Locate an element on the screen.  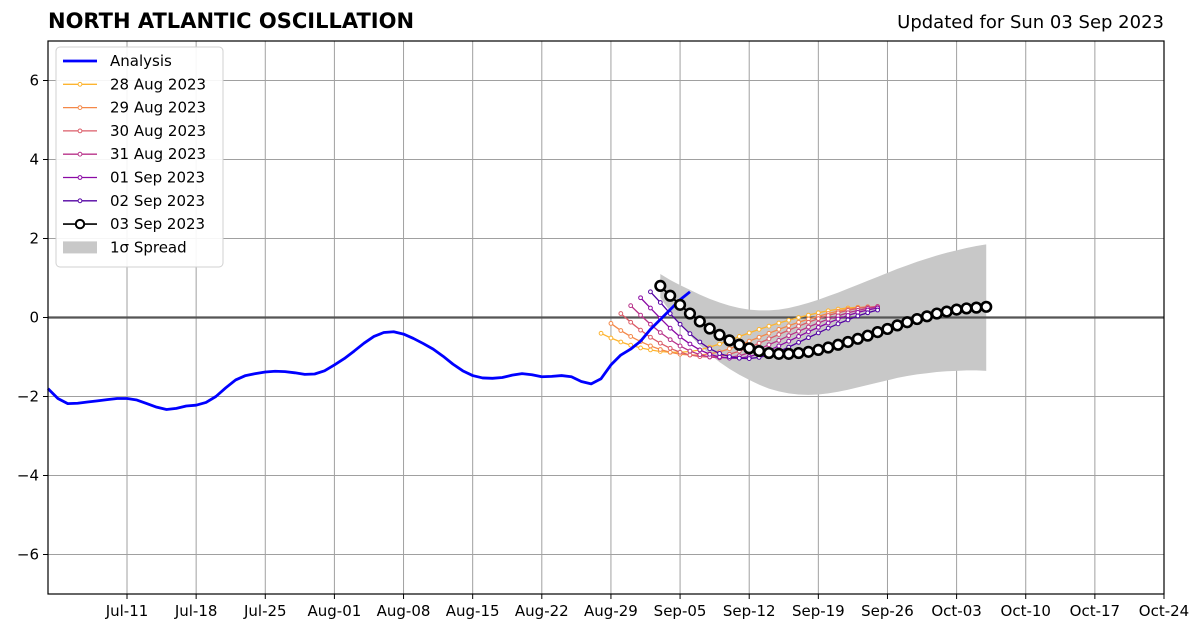
legend-label: 1σ Spread is located at coordinates (148, 247).